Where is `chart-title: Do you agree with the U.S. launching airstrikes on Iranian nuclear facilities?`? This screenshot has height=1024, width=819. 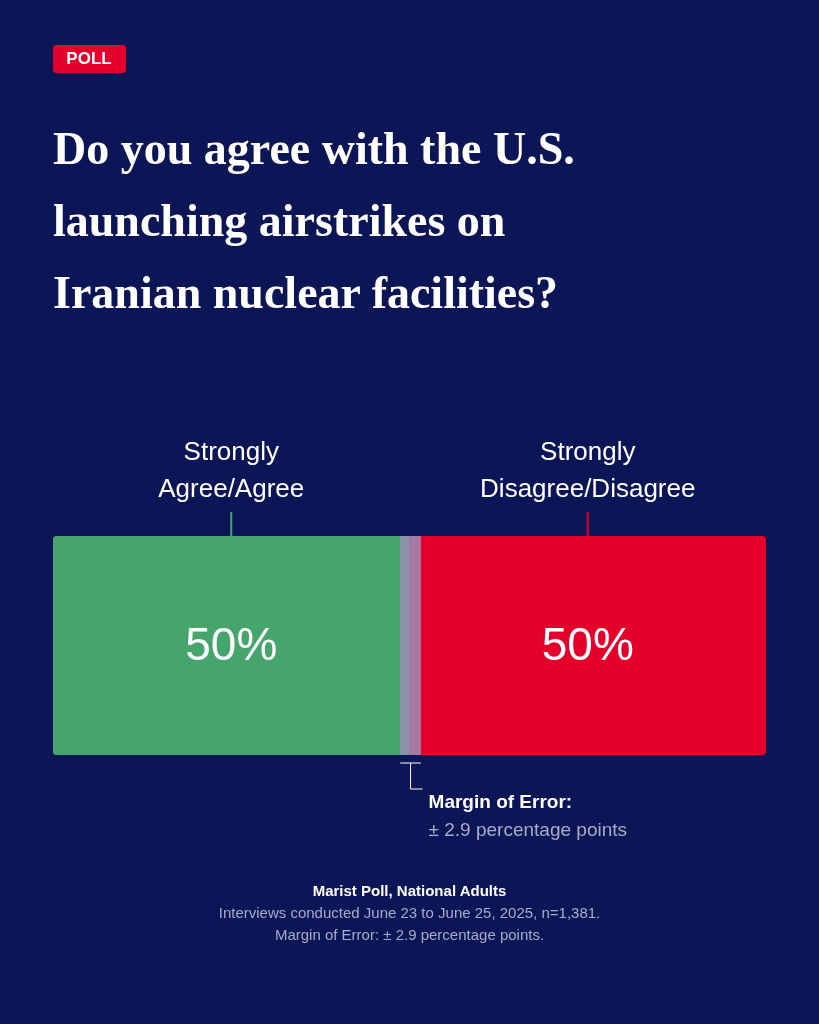 chart-title: Do you agree with the U.S. launching airstrikes on Iranian nuclear facilities? is located at coordinates (314, 220).